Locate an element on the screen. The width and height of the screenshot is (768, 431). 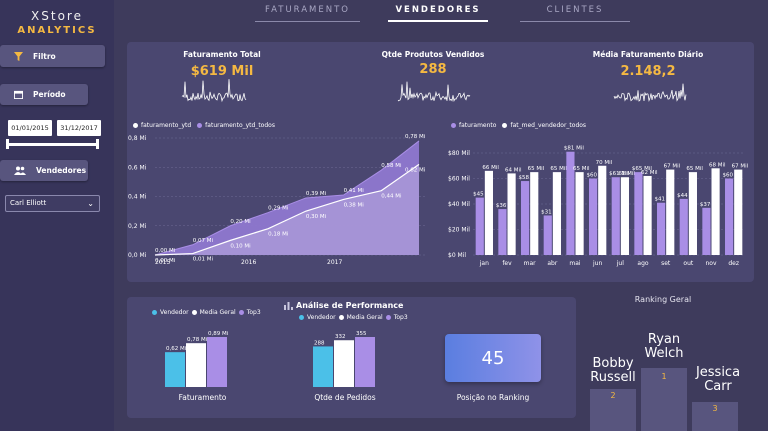
date-slider-track is located at coordinates (53, 144).